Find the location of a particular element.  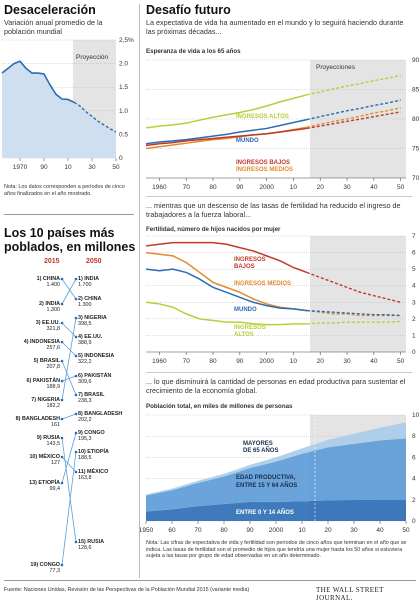

y-tick-label: 70 is located at coordinates (416, 178).